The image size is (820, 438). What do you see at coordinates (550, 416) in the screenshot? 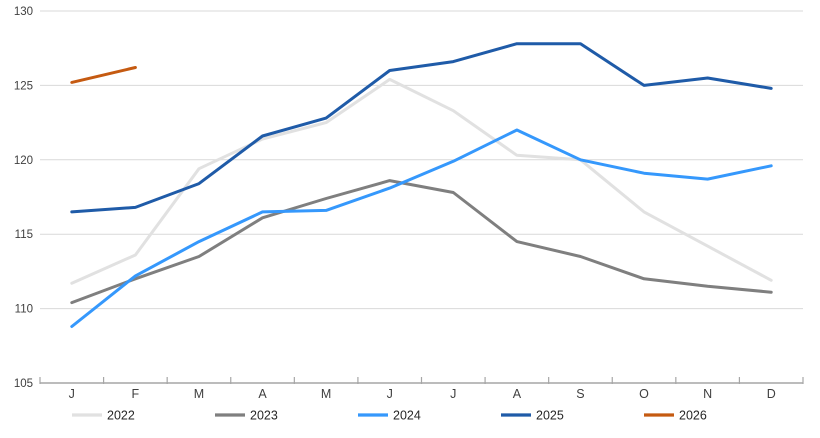
I see `legend-label-2025: 2025` at bounding box center [550, 416].